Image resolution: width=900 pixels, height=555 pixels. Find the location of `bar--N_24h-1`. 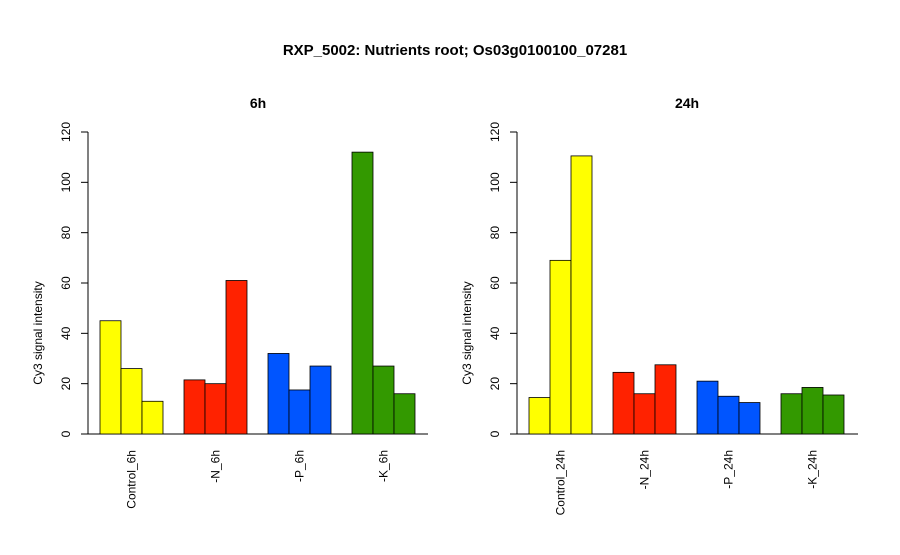

bar--N_24h-1 is located at coordinates (623, 403).